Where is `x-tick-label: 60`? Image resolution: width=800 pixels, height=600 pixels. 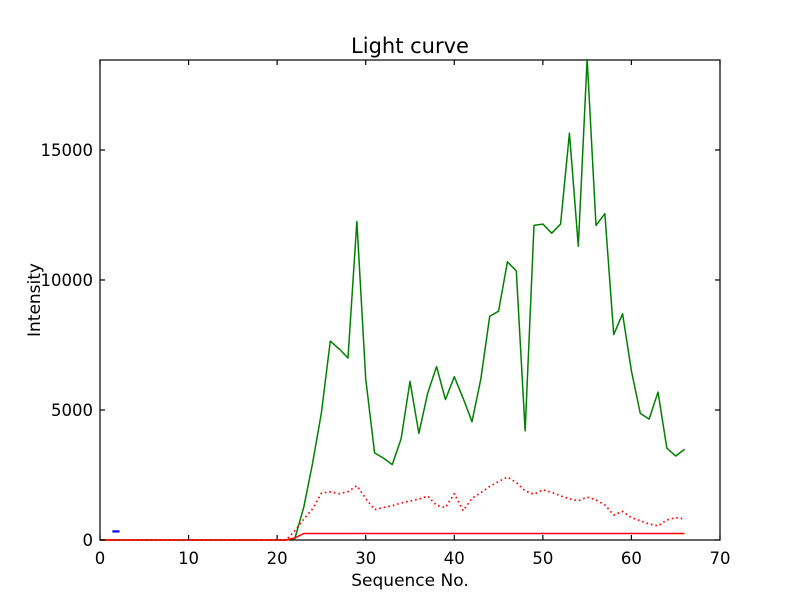 x-tick-label: 60 is located at coordinates (631, 558).